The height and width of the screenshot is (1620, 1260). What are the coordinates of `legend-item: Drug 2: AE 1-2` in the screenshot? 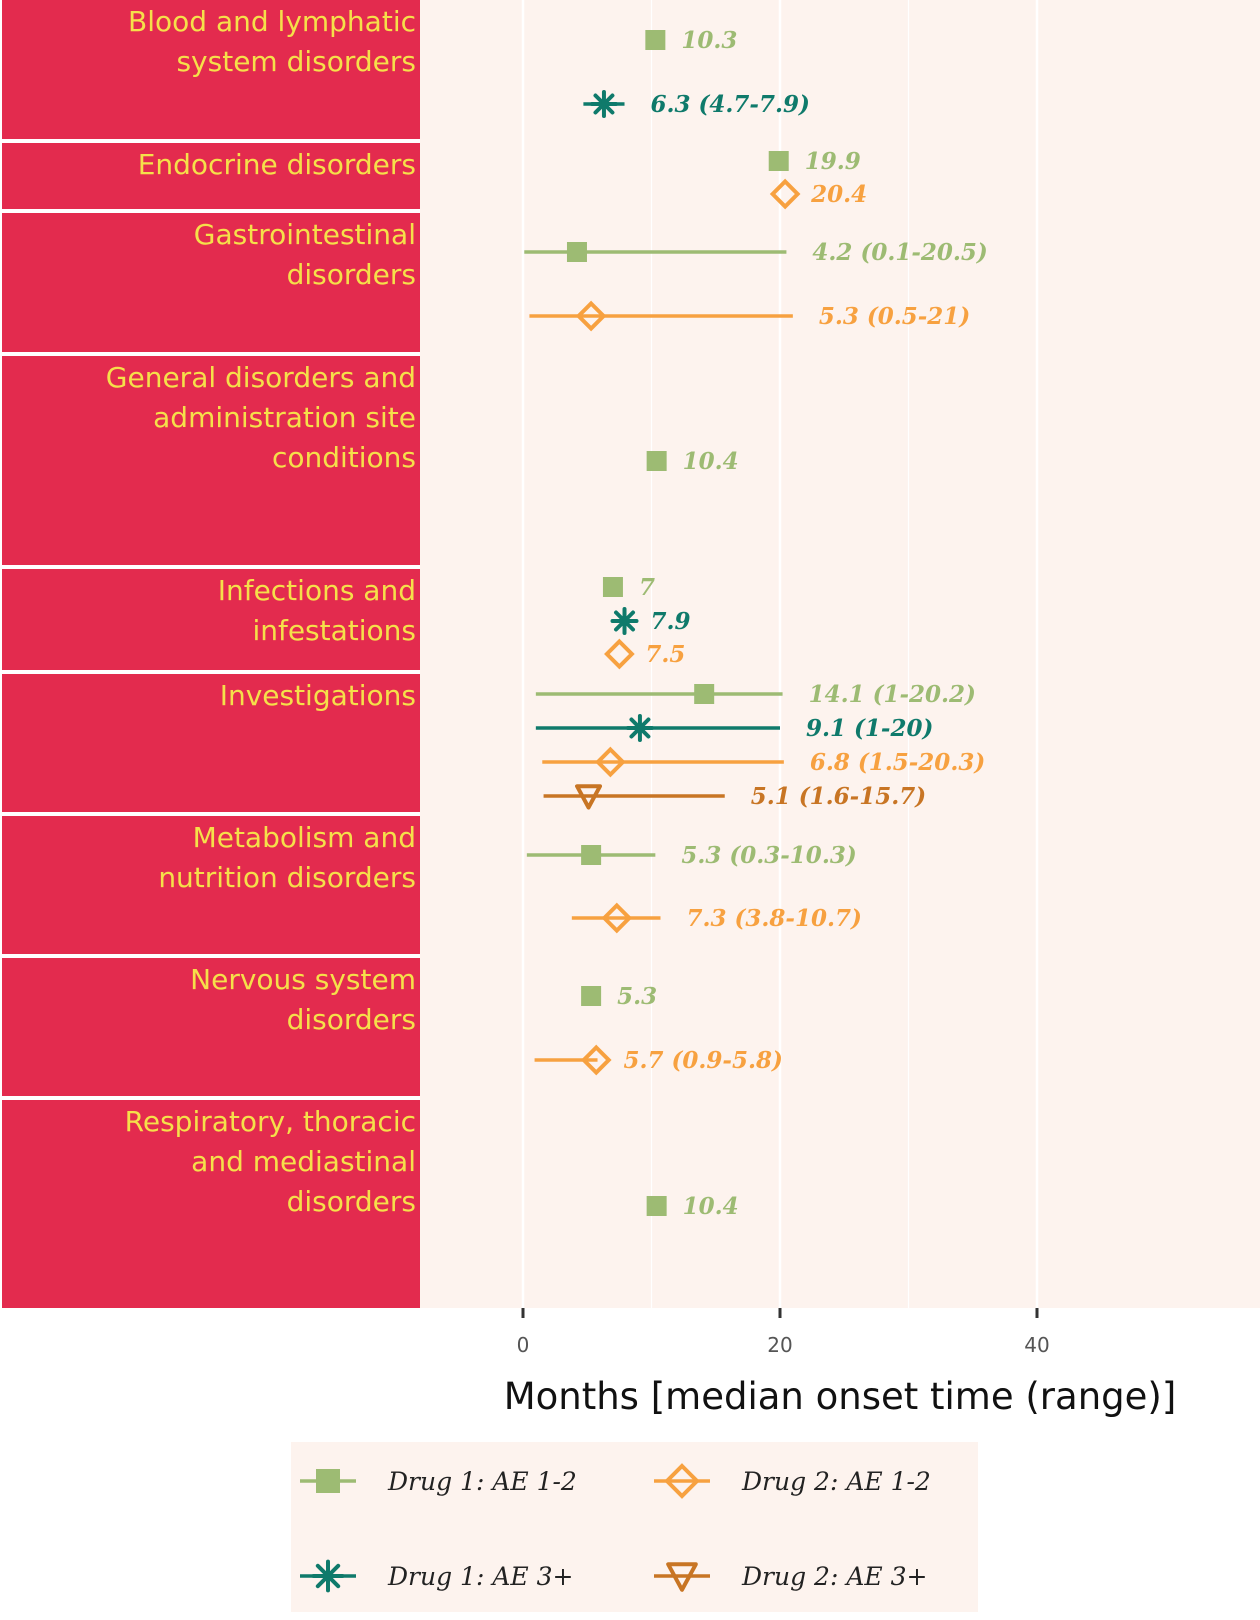 It's located at (792, 1481).